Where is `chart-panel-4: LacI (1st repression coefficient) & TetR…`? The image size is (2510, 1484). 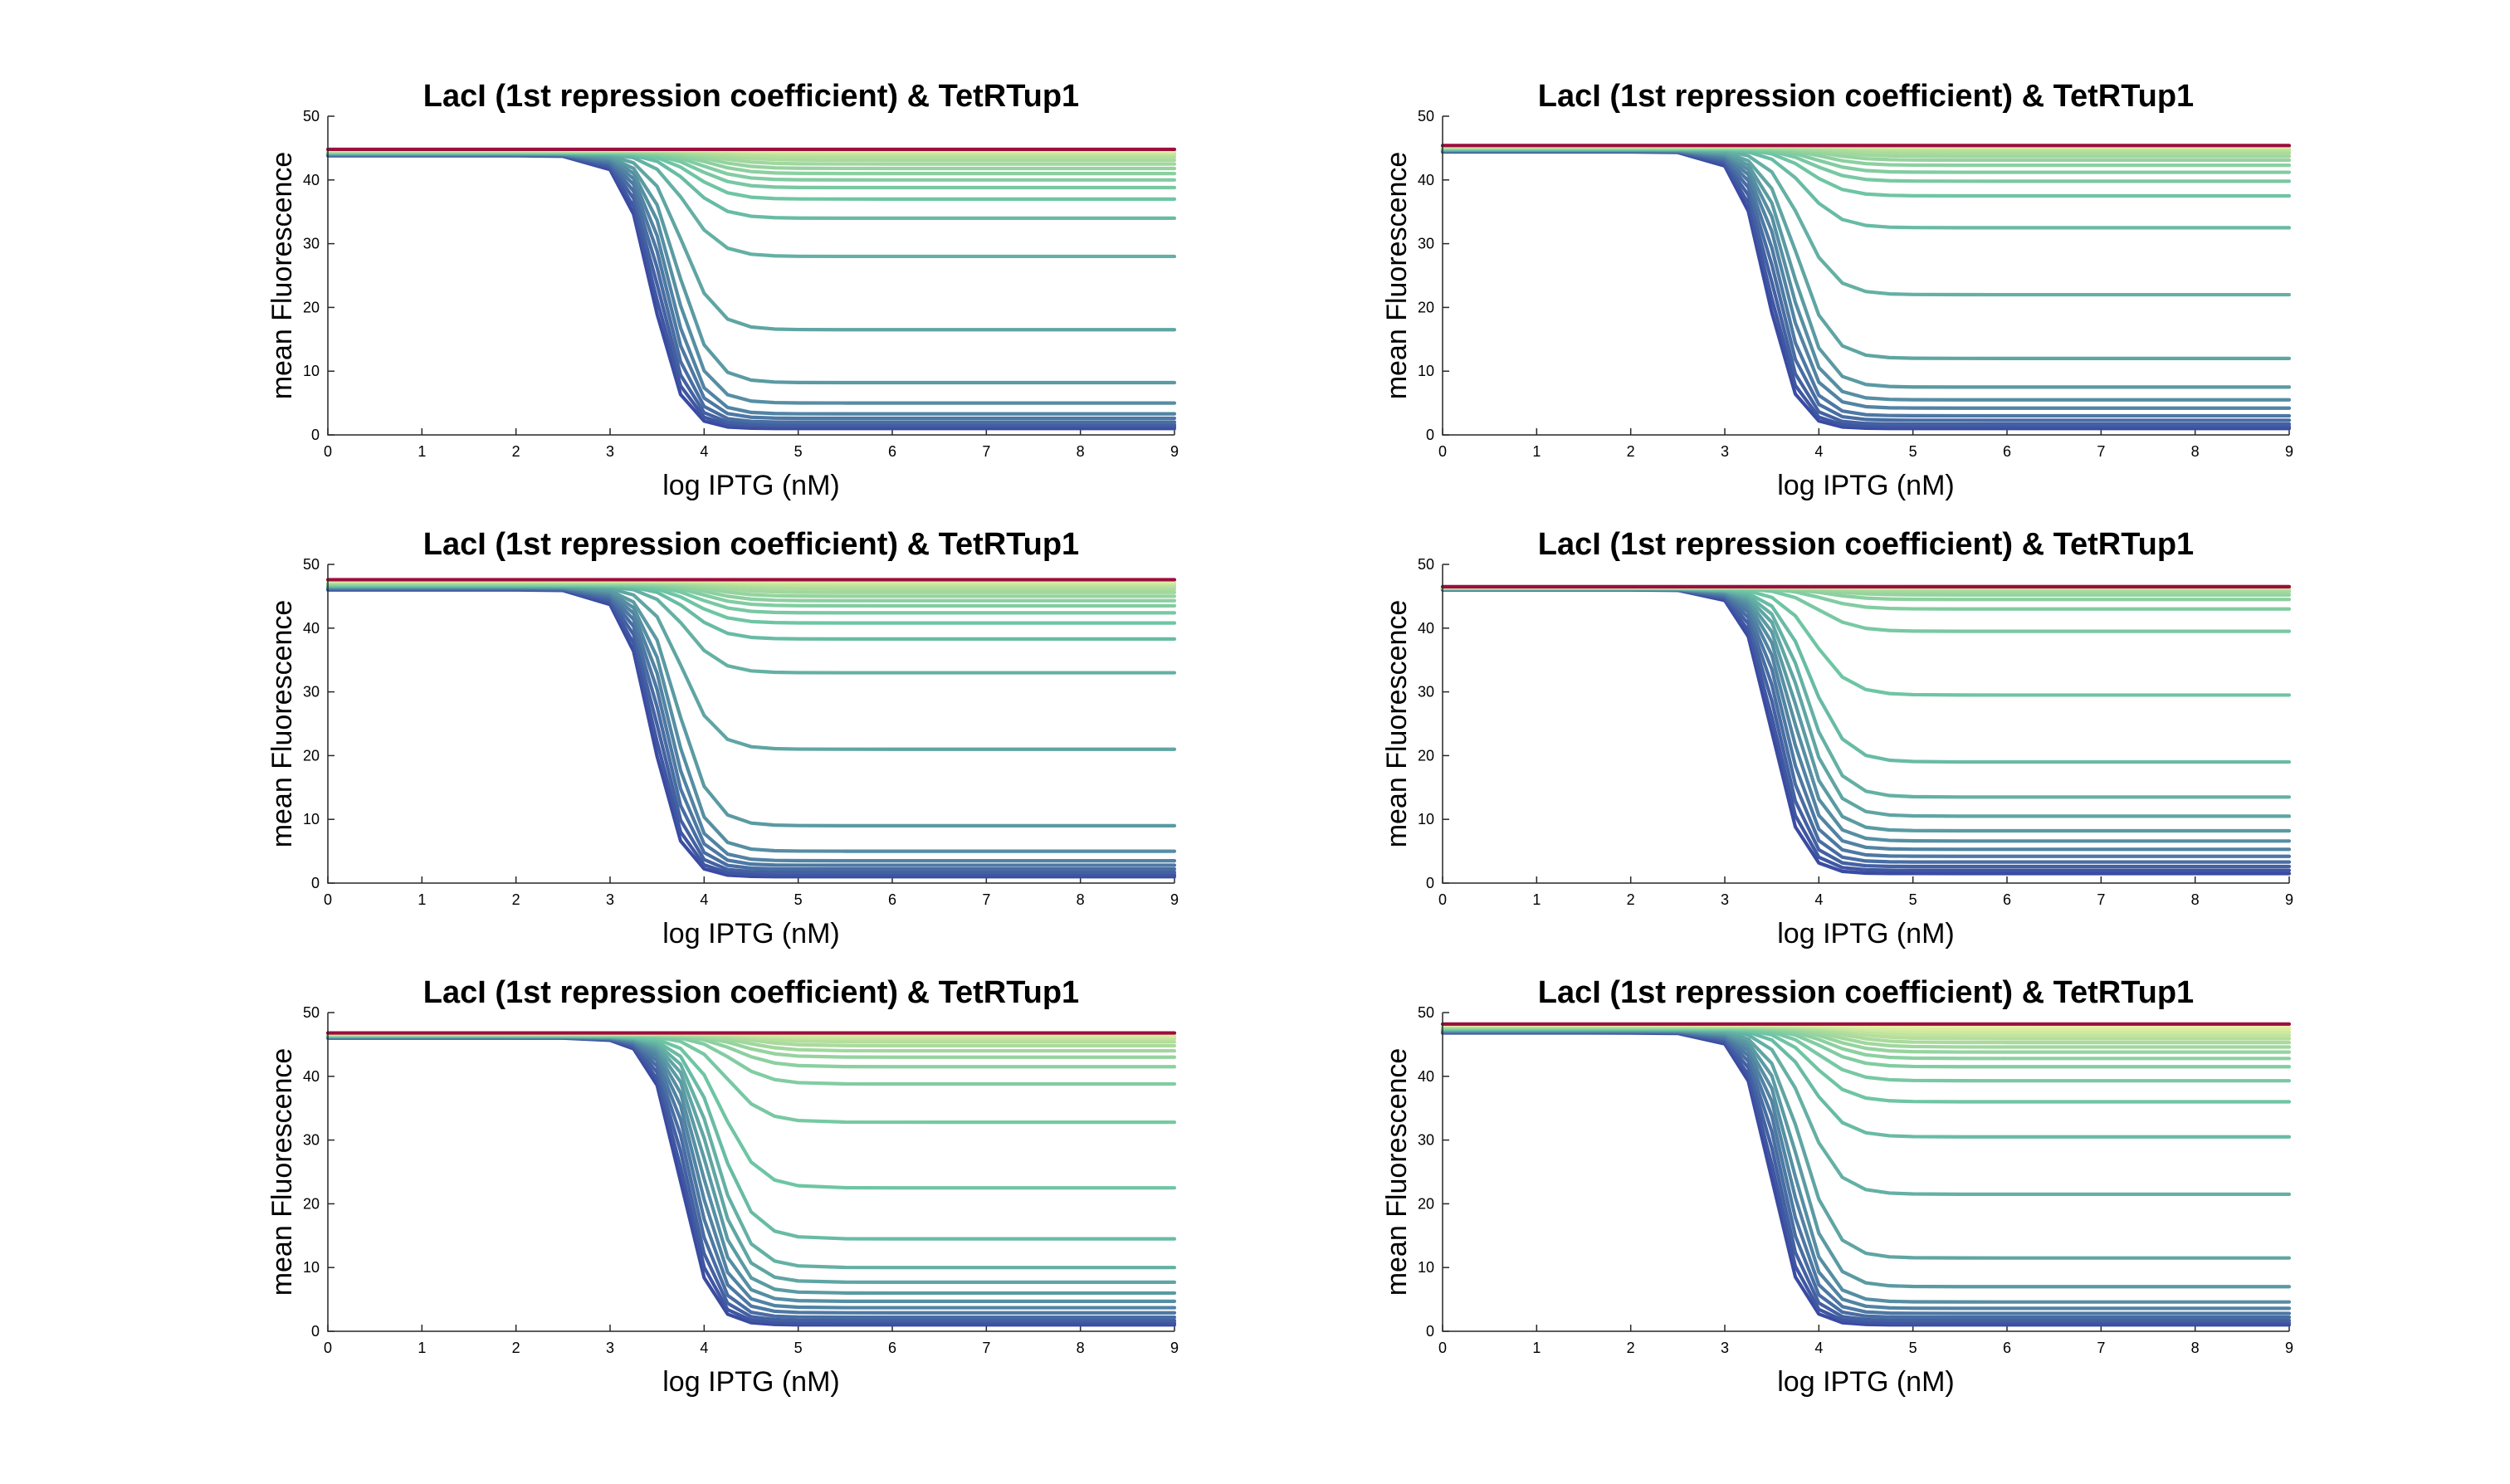
chart-panel-4: LacI (1st repression coefficient) & TetR… is located at coordinates (1837, 738).